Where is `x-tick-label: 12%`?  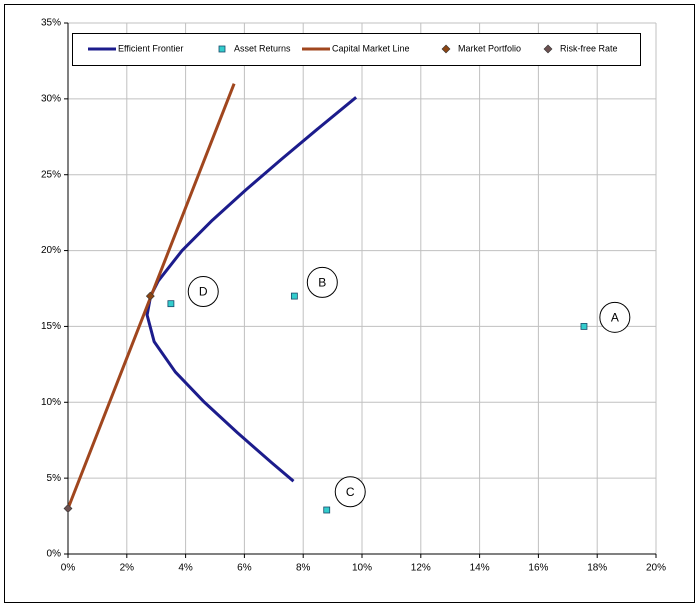 x-tick-label: 12% is located at coordinates (421, 568).